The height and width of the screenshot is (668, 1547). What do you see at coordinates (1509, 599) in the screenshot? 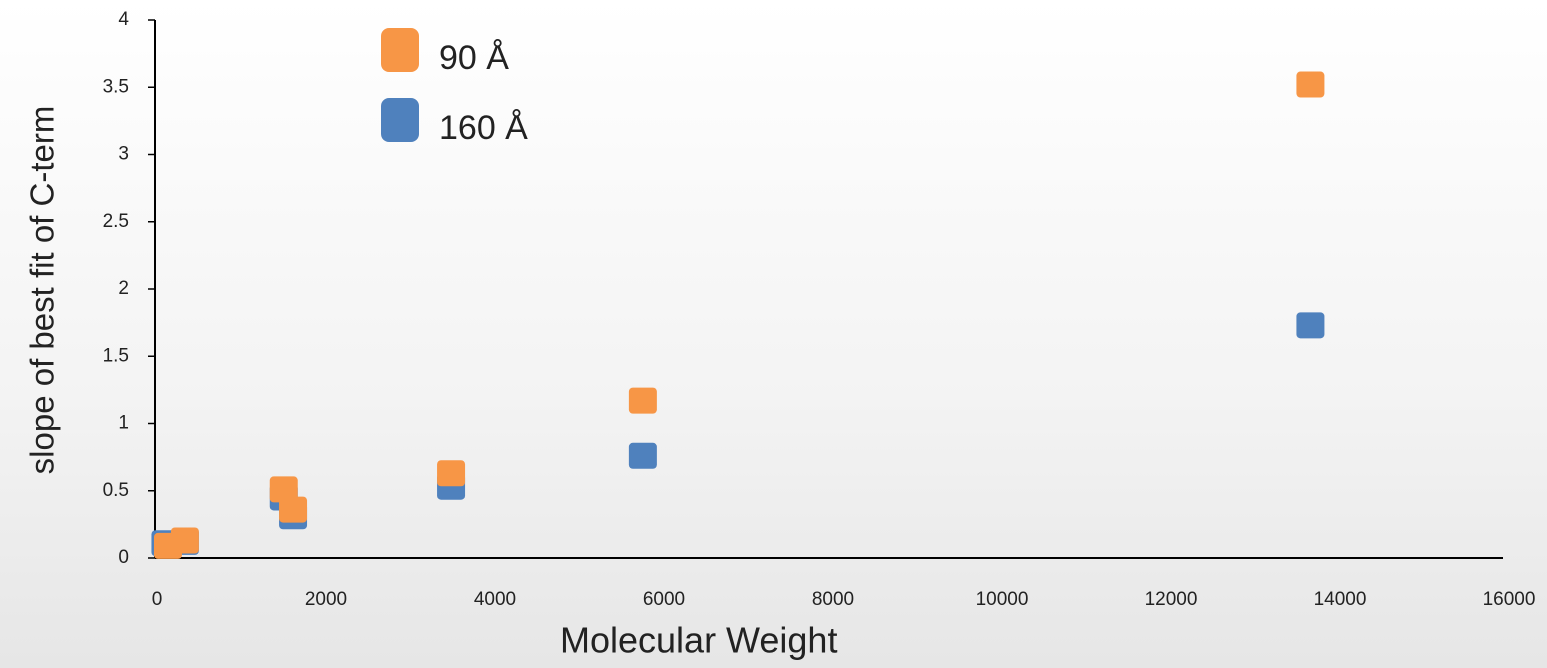
I see `x-tick-label: 16000` at bounding box center [1509, 599].